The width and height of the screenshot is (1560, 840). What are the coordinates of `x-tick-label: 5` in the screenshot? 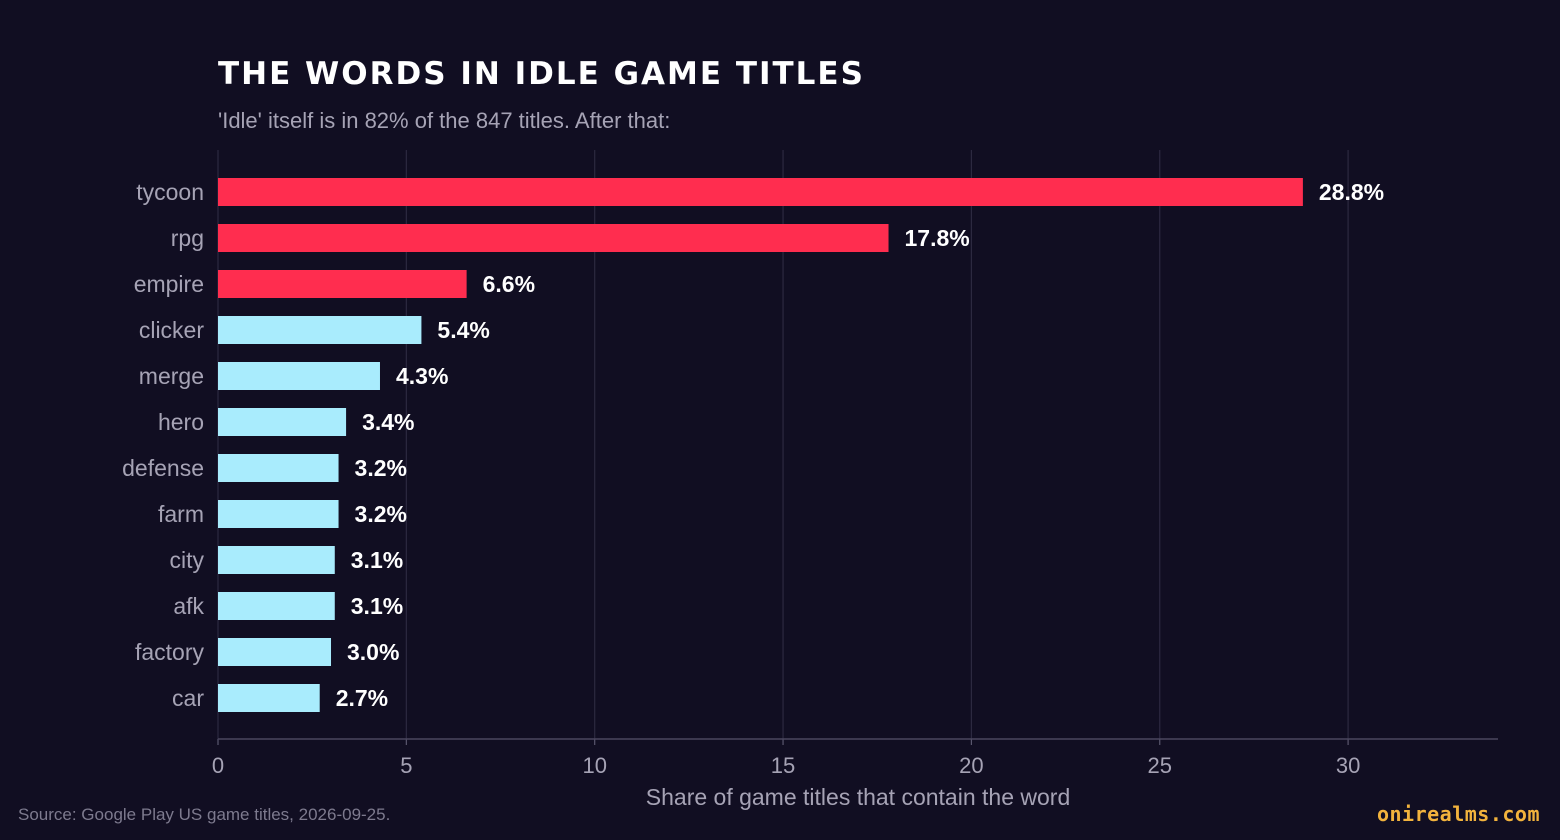 It's located at (406, 765).